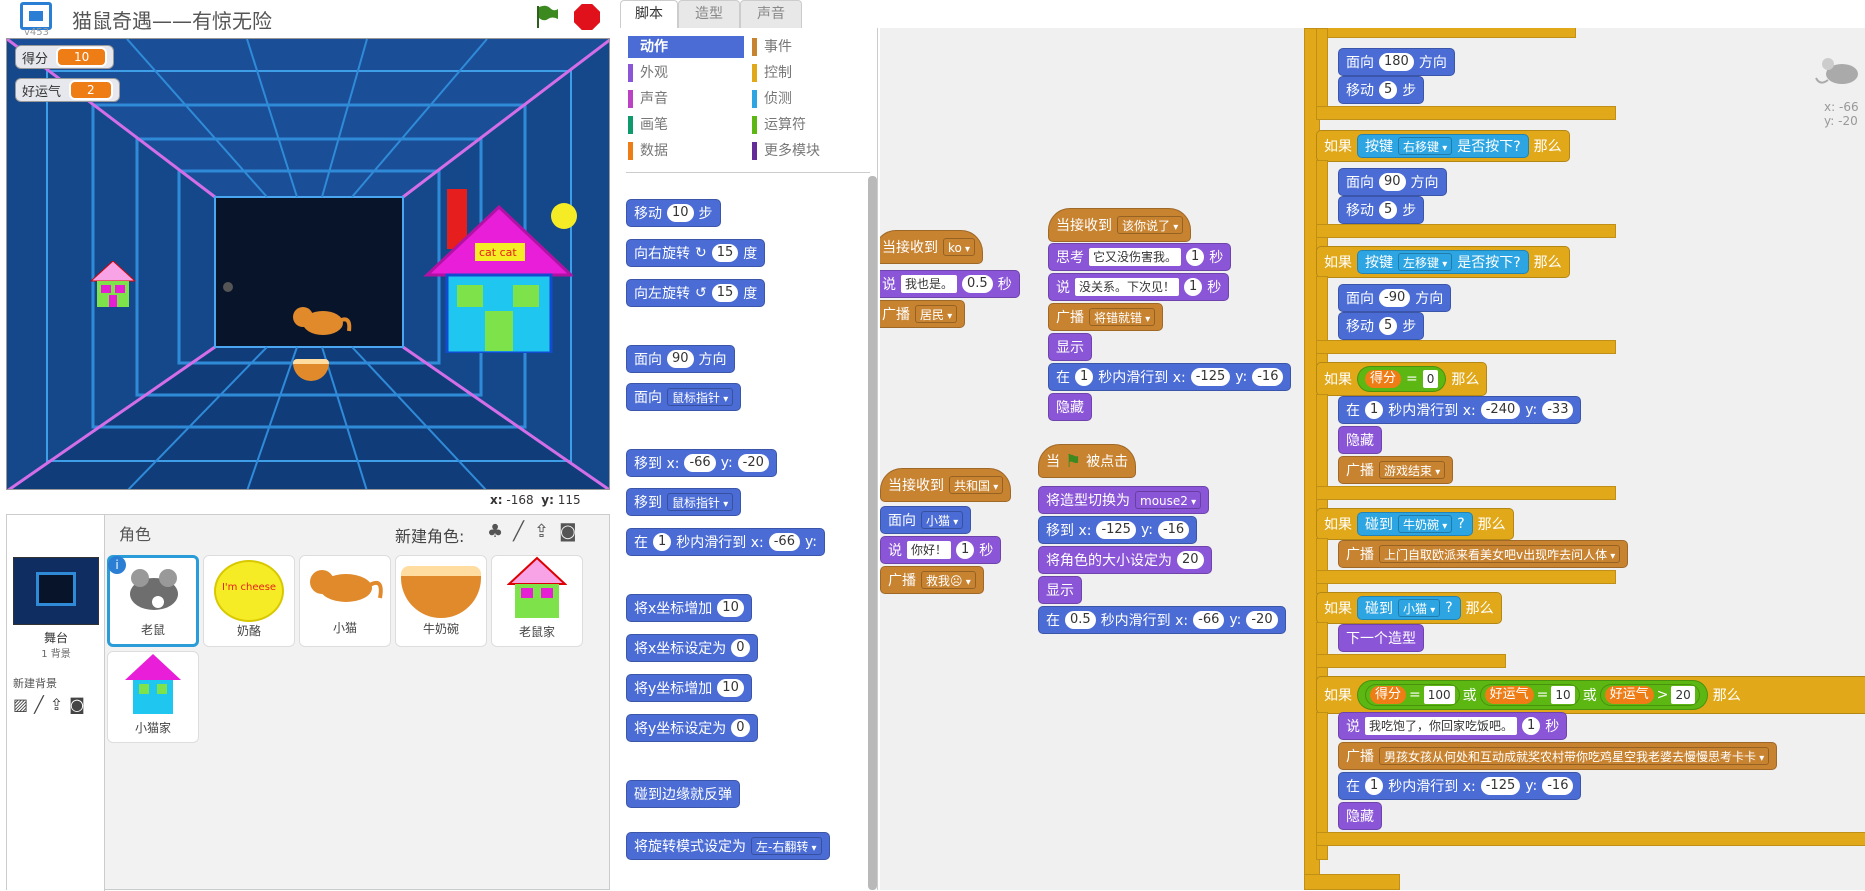 Image resolution: width=1865 pixels, height=891 pixels. What do you see at coordinates (321, 320) in the screenshot?
I see `stage-sprite-cat` at bounding box center [321, 320].